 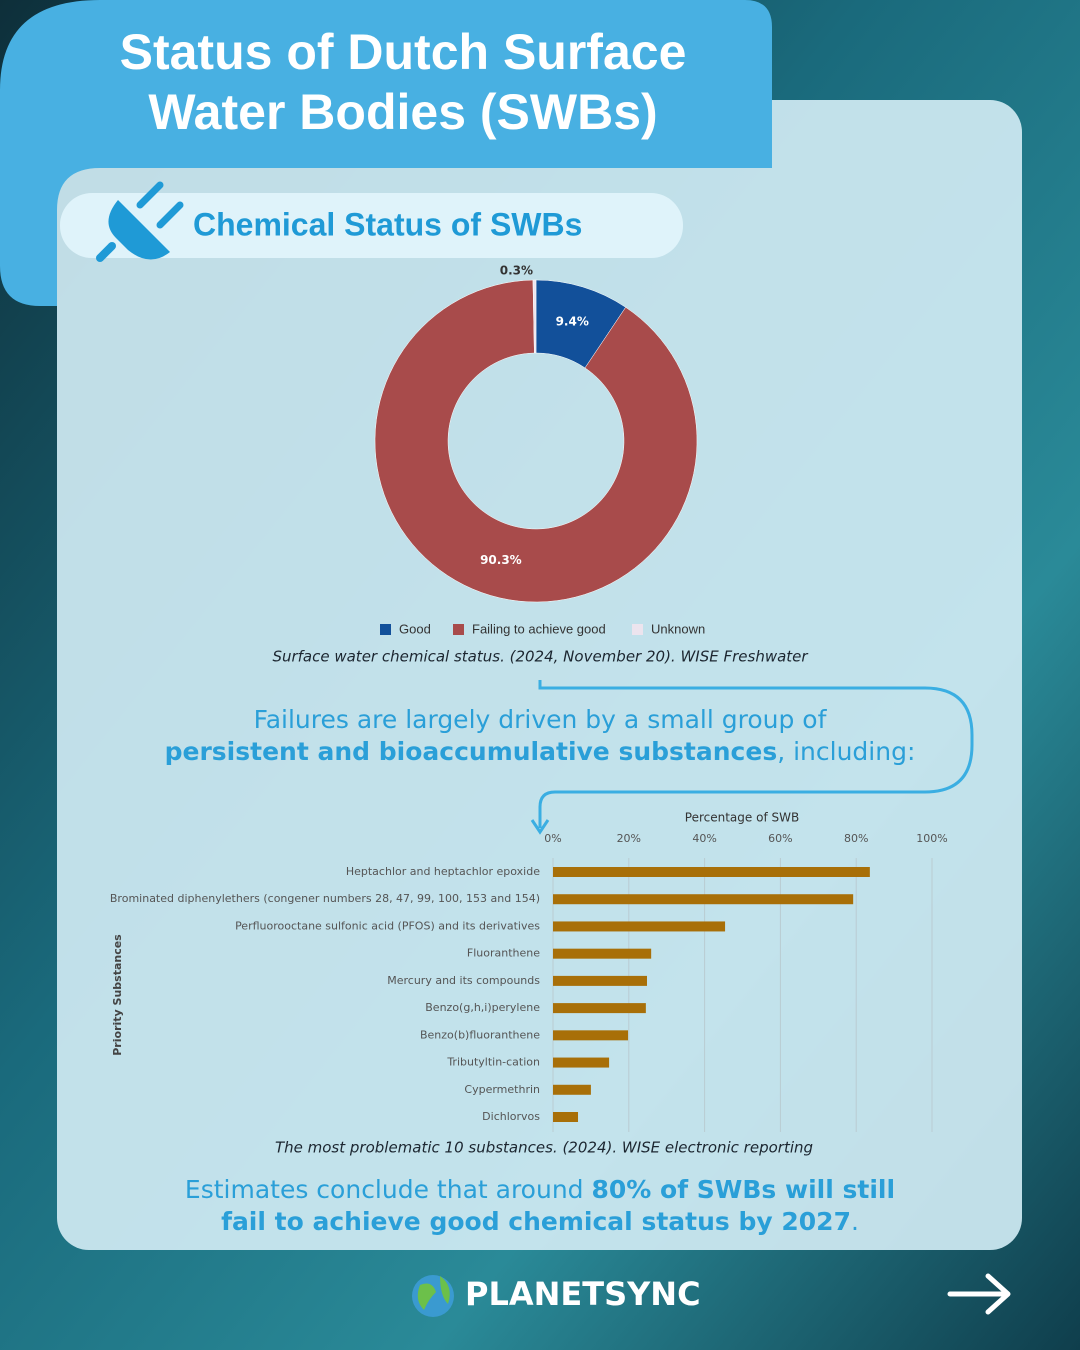 What do you see at coordinates (403, 52) in the screenshot?
I see `title-line: Status of Dutch Surface` at bounding box center [403, 52].